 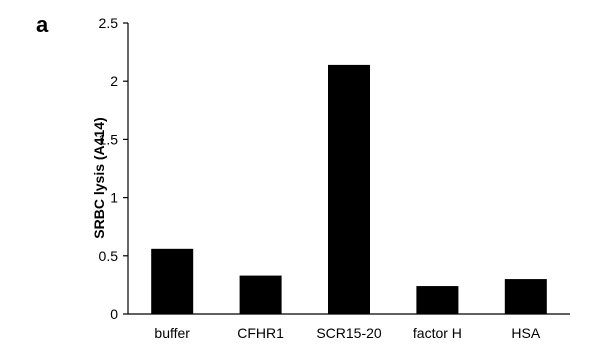 What do you see at coordinates (437, 333) in the screenshot?
I see `x-tick-label: factor H` at bounding box center [437, 333].